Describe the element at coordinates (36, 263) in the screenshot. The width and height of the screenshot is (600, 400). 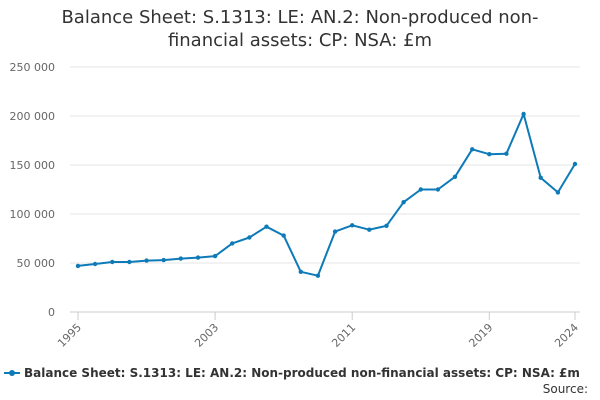
I see `y-tick-label: 50 000` at that location.